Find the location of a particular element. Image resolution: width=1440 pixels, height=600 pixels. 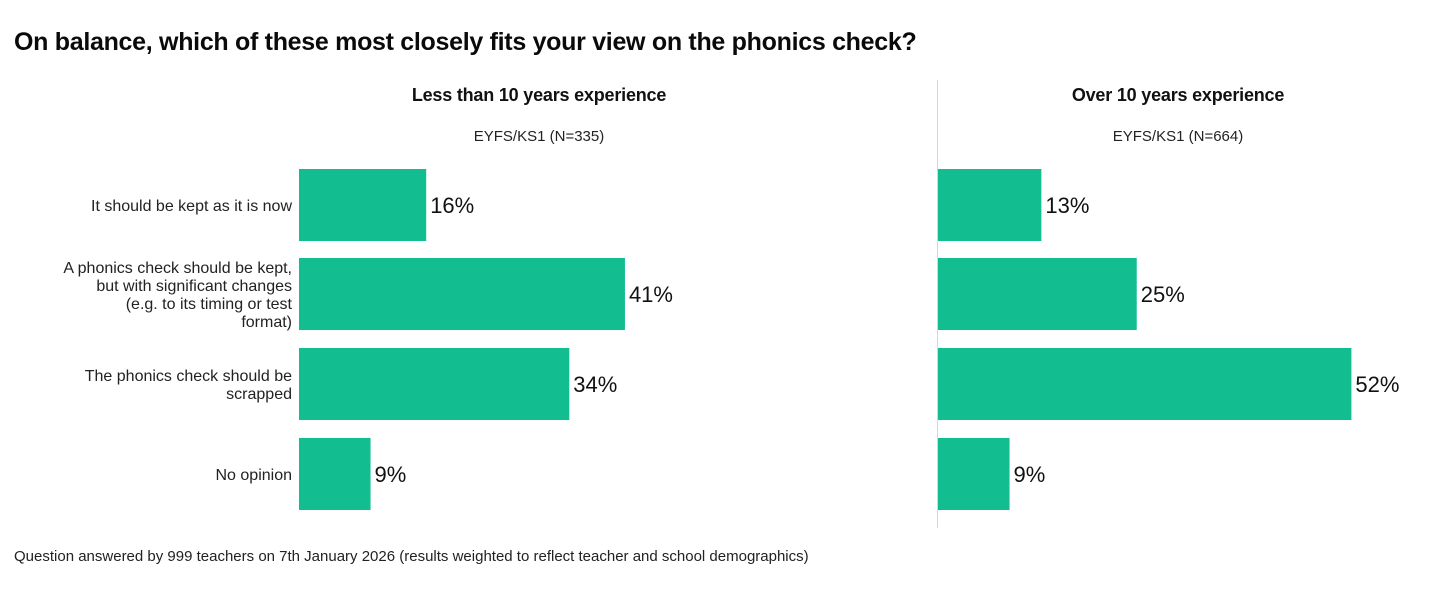

panel-title-over-10: Over 10 years experience is located at coordinates (1178, 95).